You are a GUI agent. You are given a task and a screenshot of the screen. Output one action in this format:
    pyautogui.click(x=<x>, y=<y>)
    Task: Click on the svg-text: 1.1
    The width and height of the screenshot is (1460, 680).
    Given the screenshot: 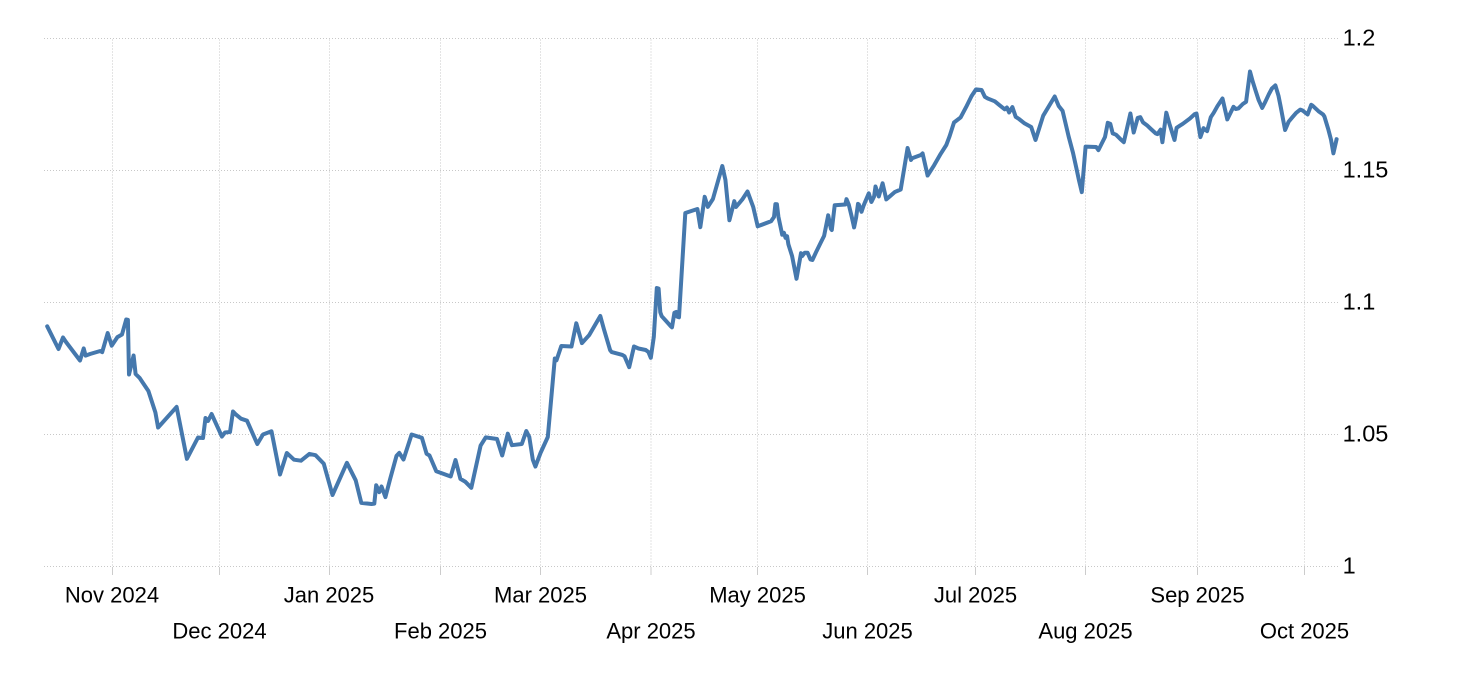 What is the action you would take?
    pyautogui.click(x=1359, y=301)
    